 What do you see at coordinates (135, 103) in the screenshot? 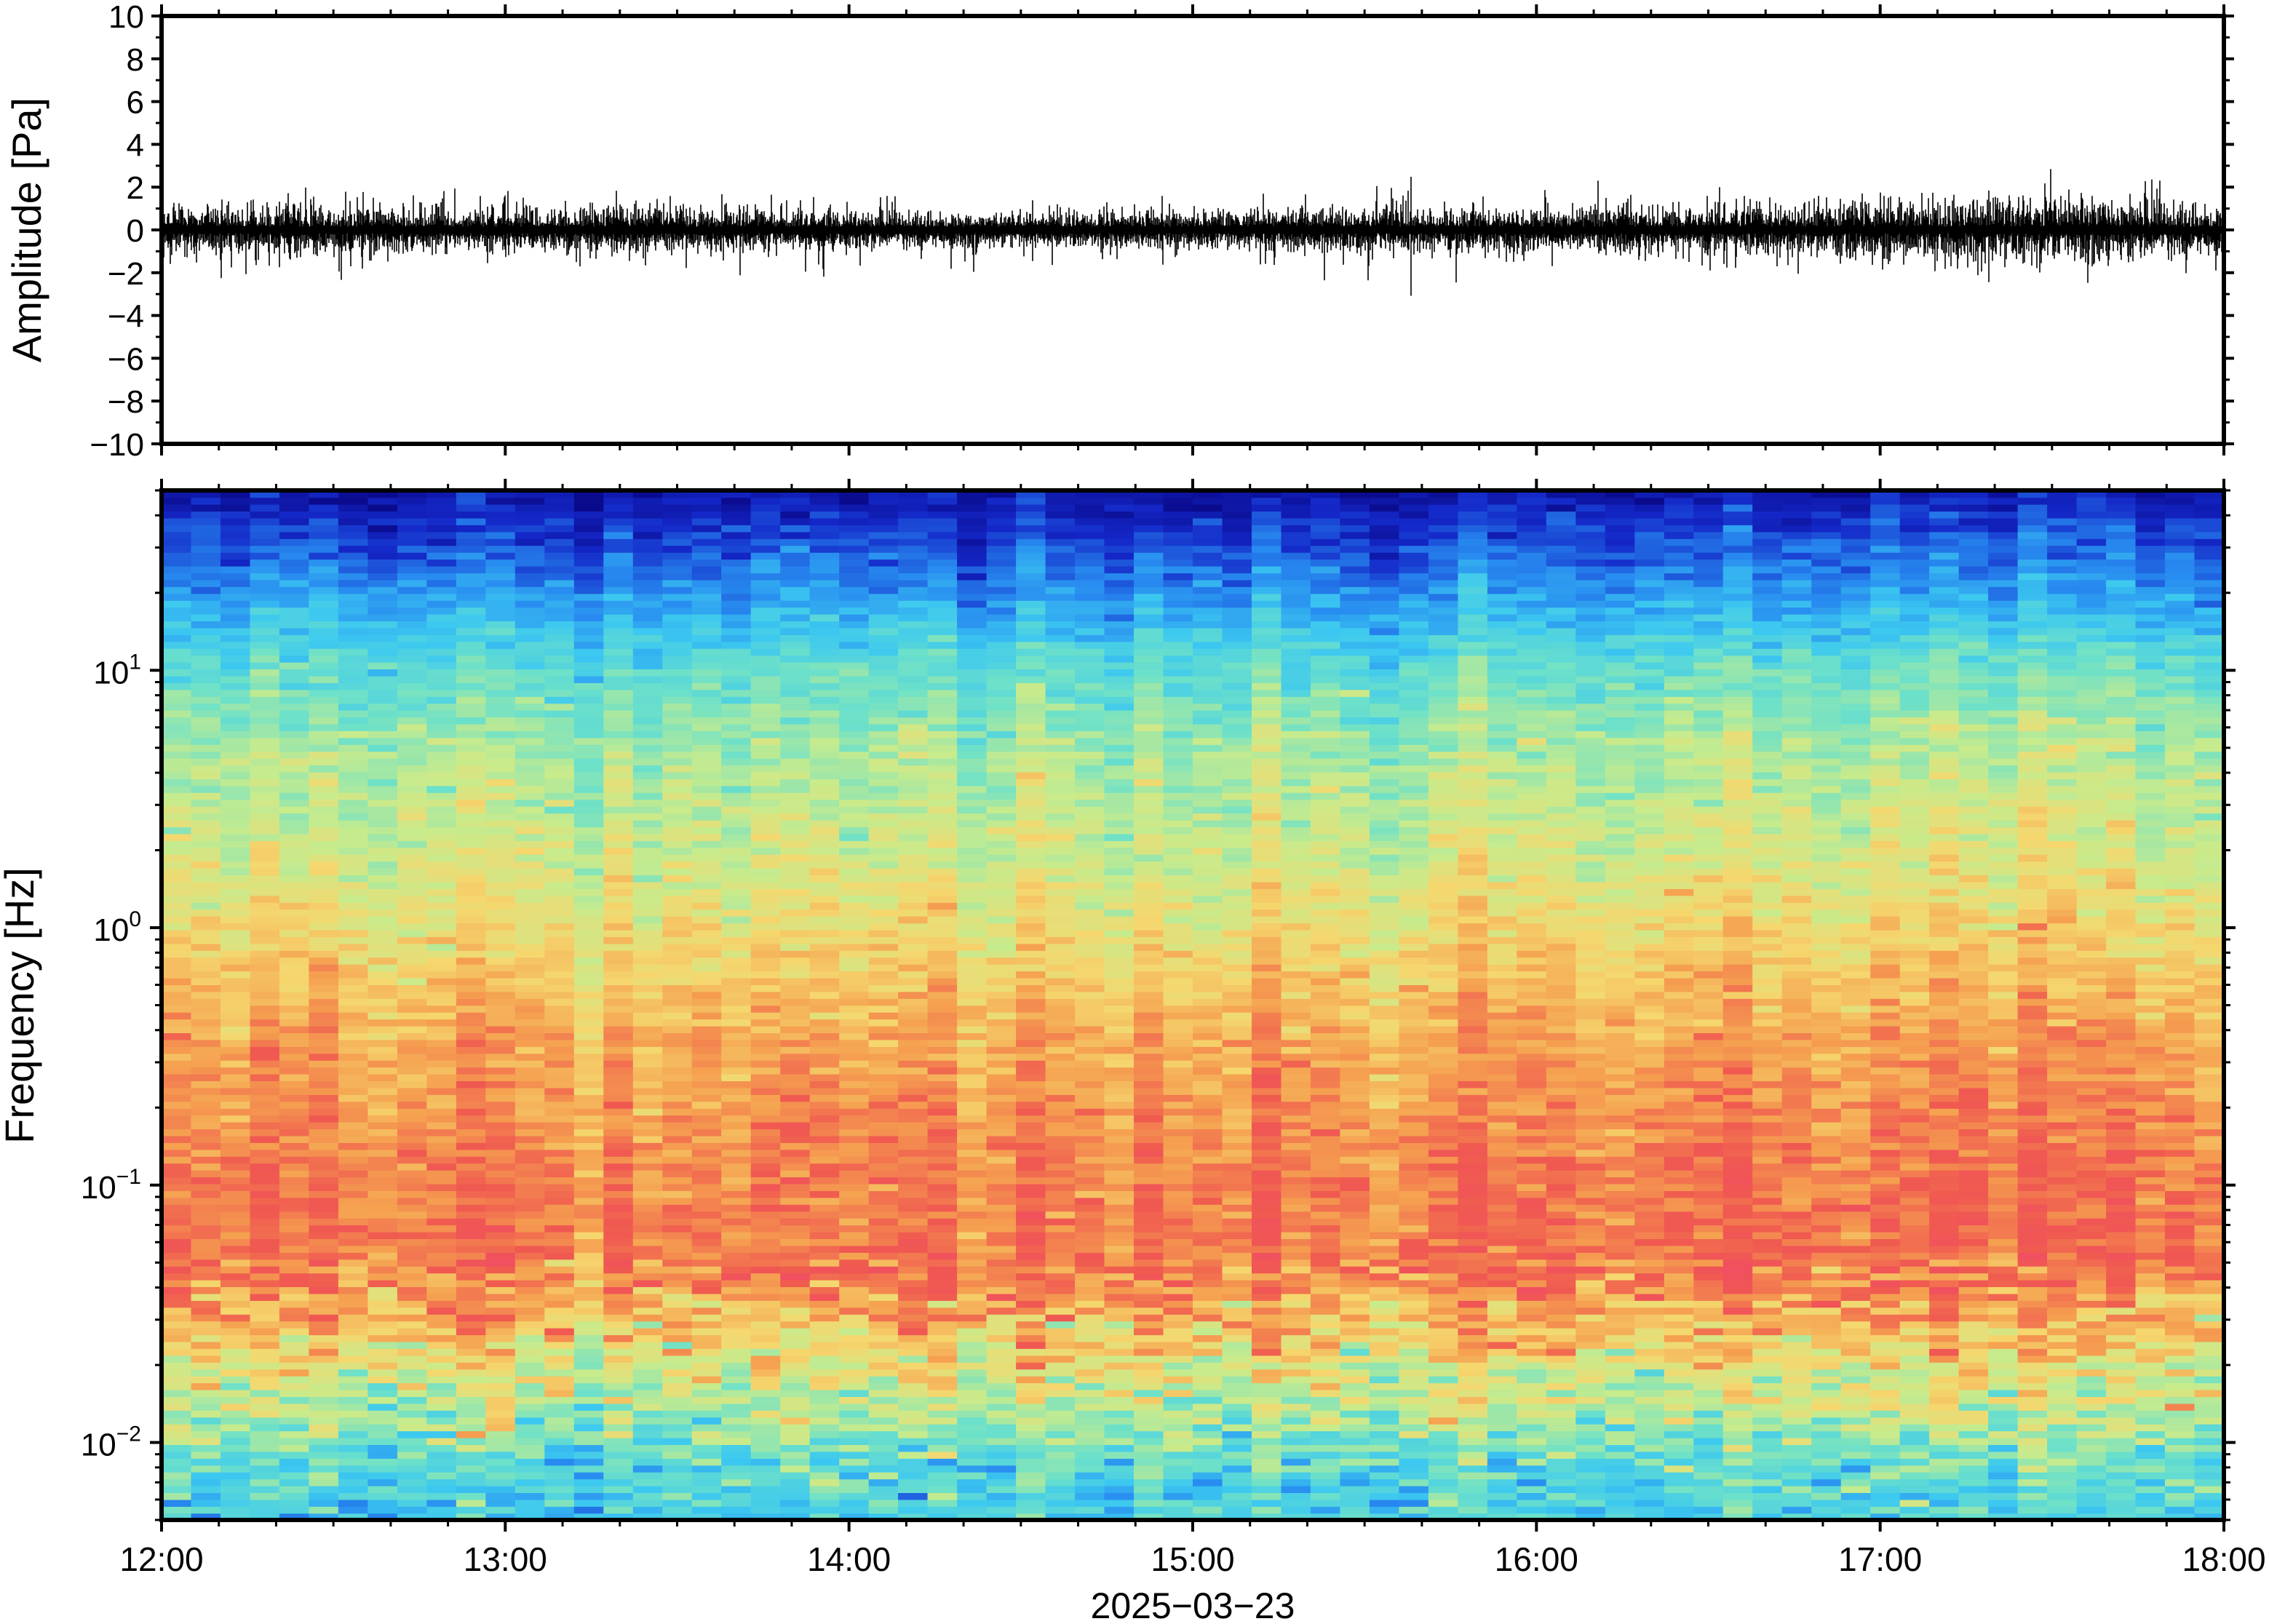
I see `waveform-y-tick-label: 6` at bounding box center [135, 103].